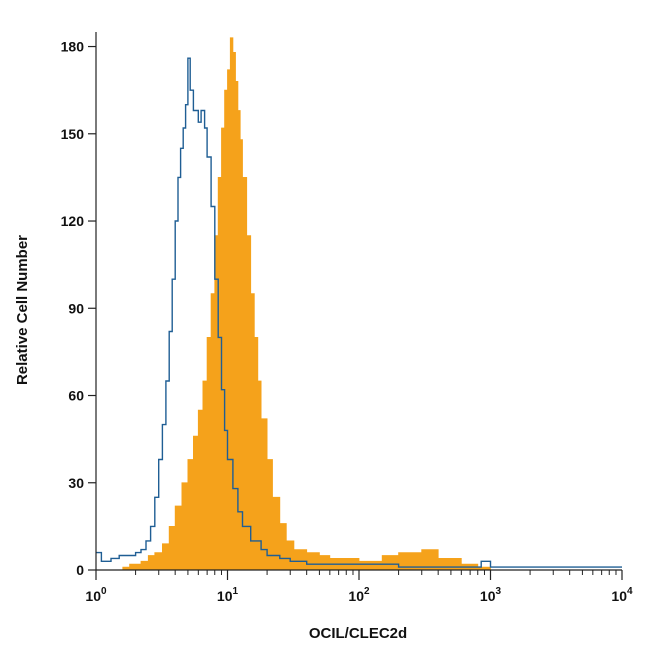 The height and width of the screenshot is (650, 650). Describe the element at coordinates (228, 595) in the screenshot. I see `x-tick-label: 10¹` at that location.